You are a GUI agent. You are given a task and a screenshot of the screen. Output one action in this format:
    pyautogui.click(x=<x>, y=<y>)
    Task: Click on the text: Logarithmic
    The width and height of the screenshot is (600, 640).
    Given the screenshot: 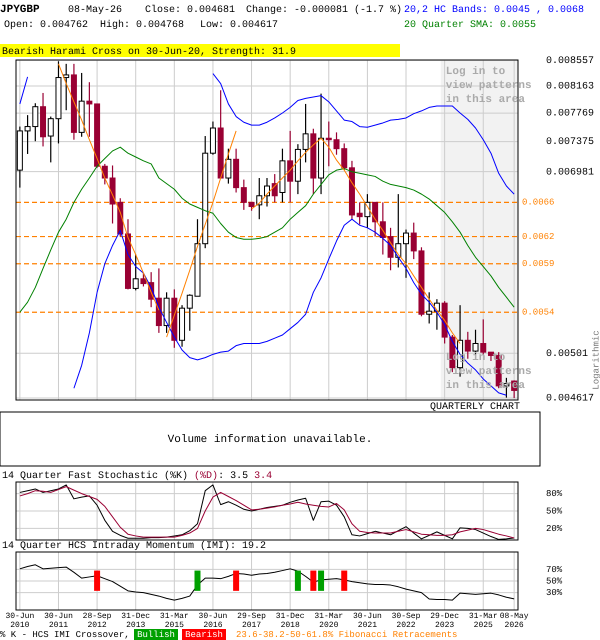 What is the action you would take?
    pyautogui.click(x=595, y=360)
    